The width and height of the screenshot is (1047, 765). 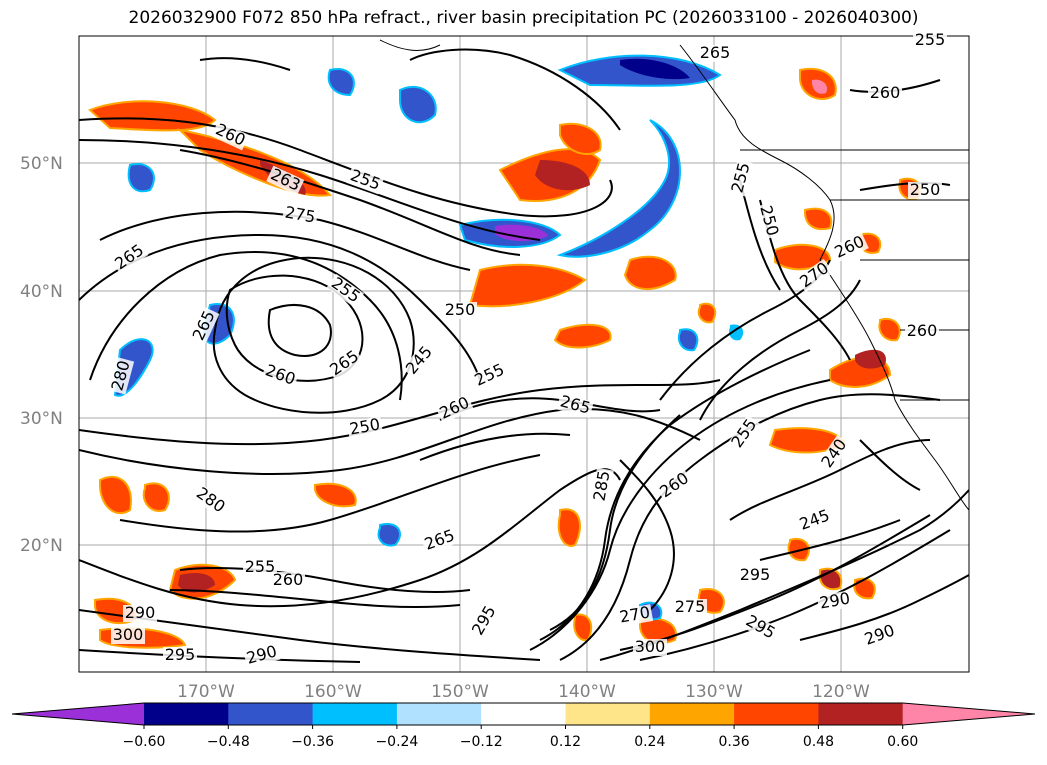 I want to click on colorbar-extend-max, so click(x=968, y=714).